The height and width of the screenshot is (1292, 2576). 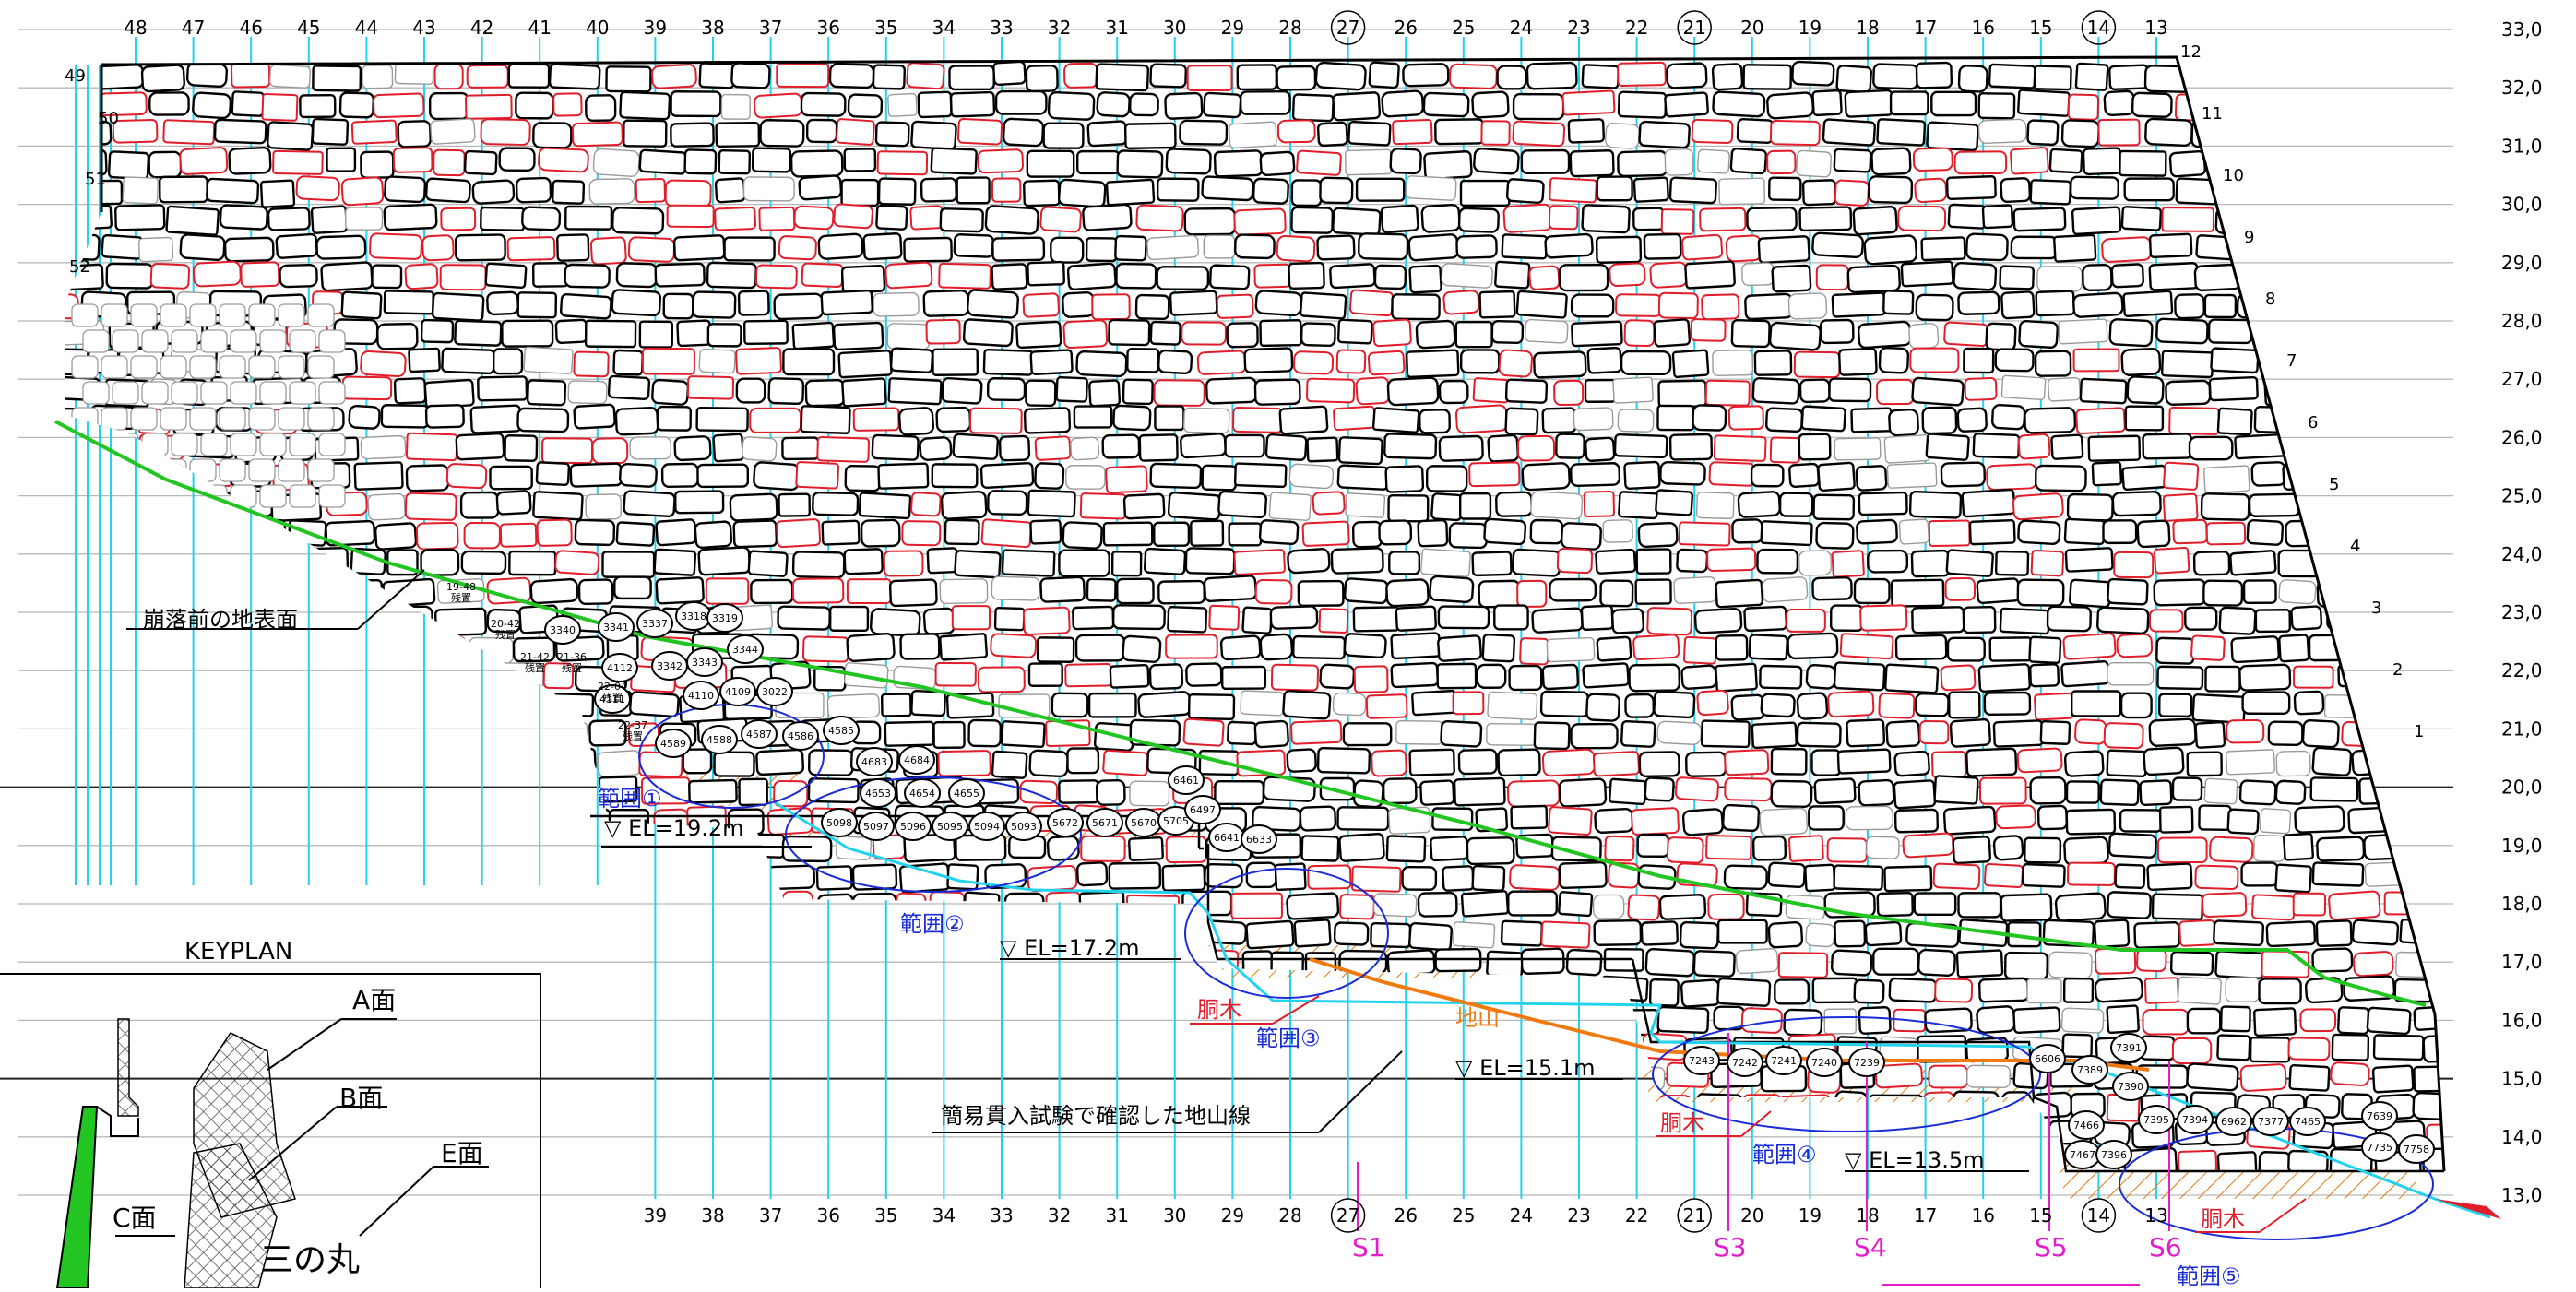 What do you see at coordinates (2522, 1137) in the screenshot?
I see `elevation-label: 14,0` at bounding box center [2522, 1137].